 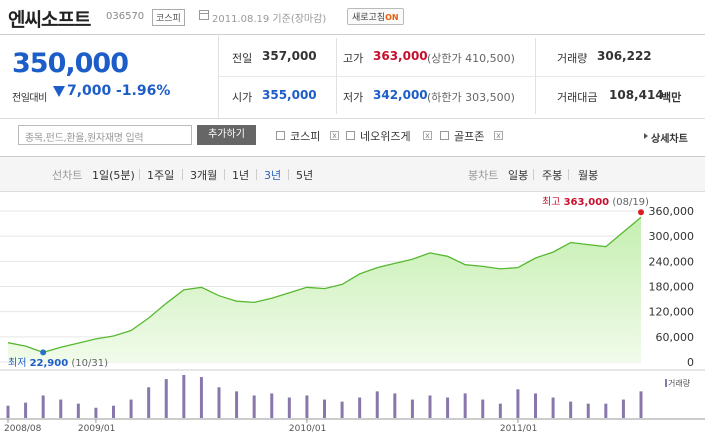 What do you see at coordinates (471, 97) in the screenshot?
I see `lower-limit: (하한가 303,500)` at bounding box center [471, 97].